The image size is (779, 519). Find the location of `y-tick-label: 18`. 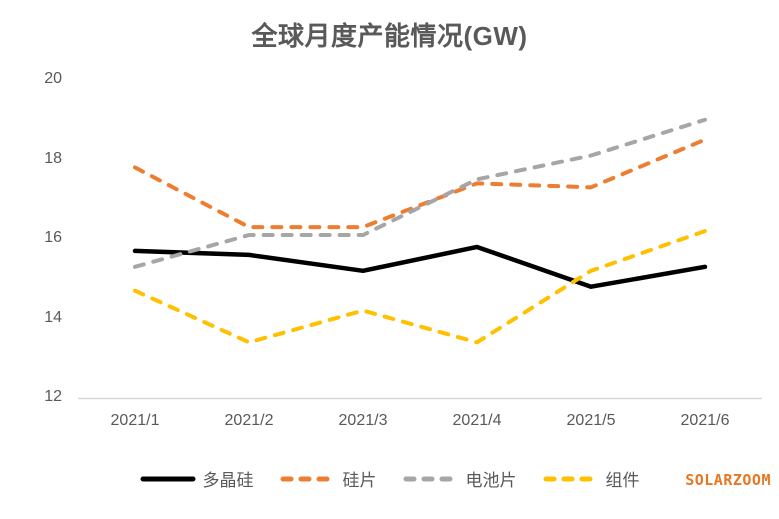

y-tick-label: 18 is located at coordinates (53, 158).